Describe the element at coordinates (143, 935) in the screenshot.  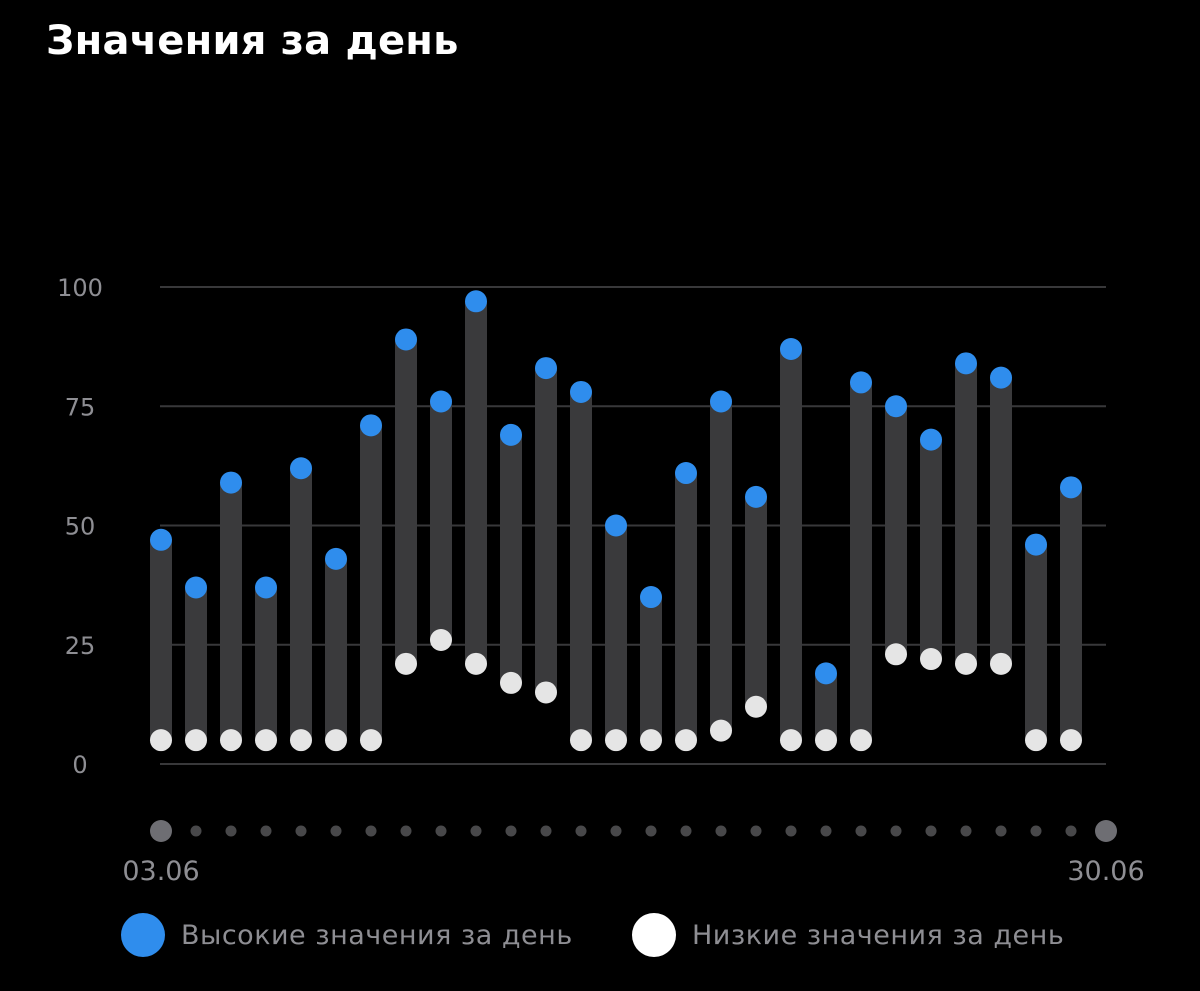
I see `high-dot-icon` at that location.